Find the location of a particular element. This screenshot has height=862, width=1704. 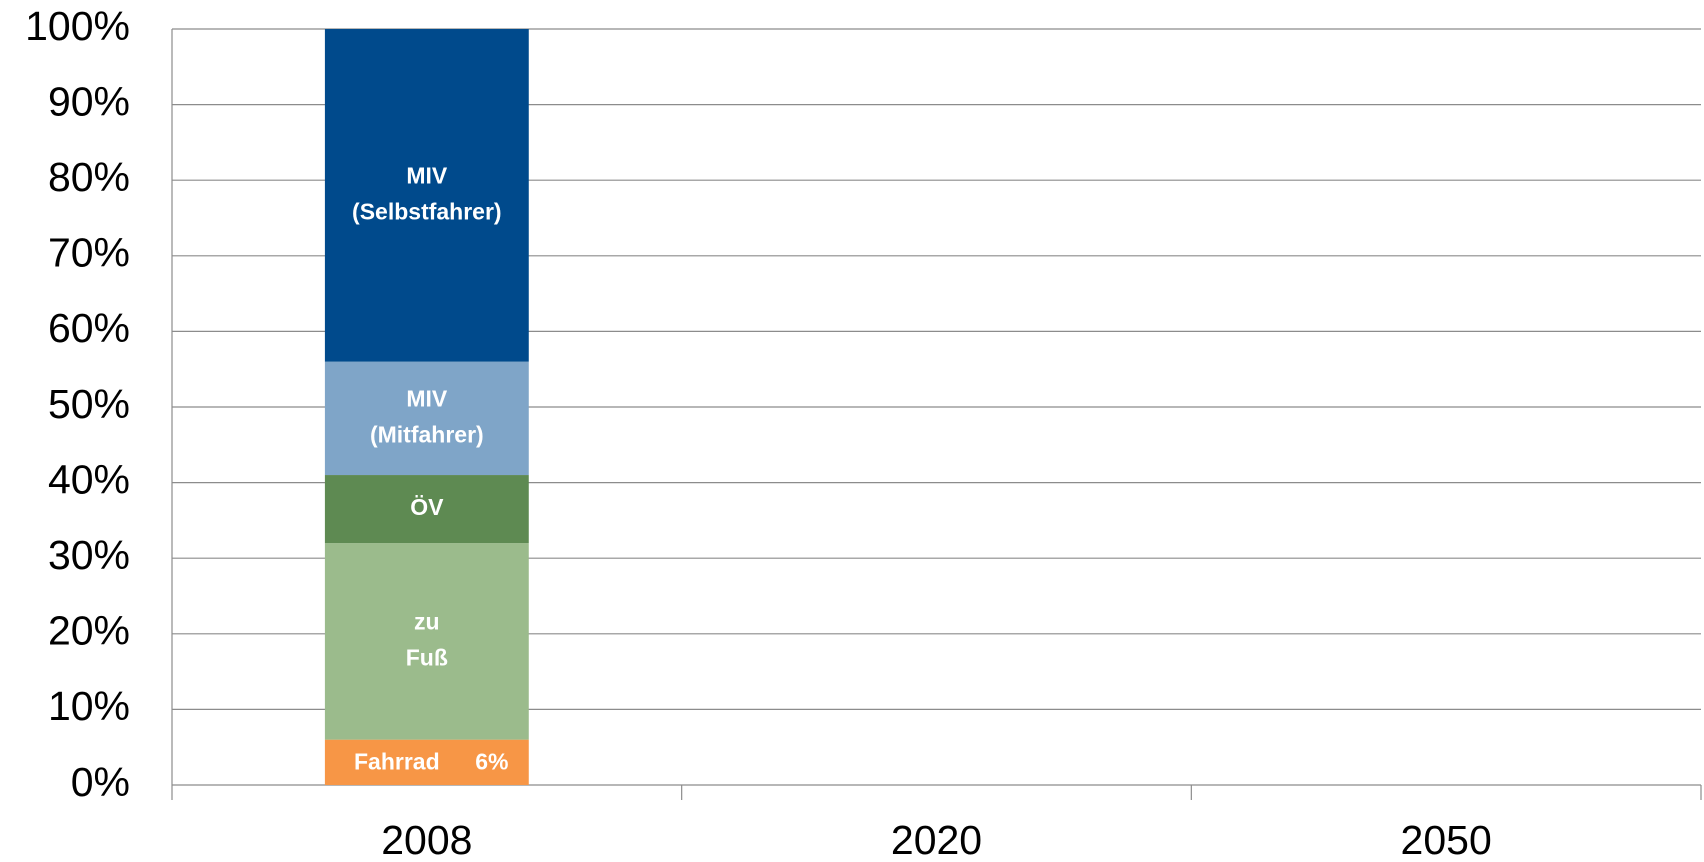

y-tick-label: 70% is located at coordinates (89, 253).